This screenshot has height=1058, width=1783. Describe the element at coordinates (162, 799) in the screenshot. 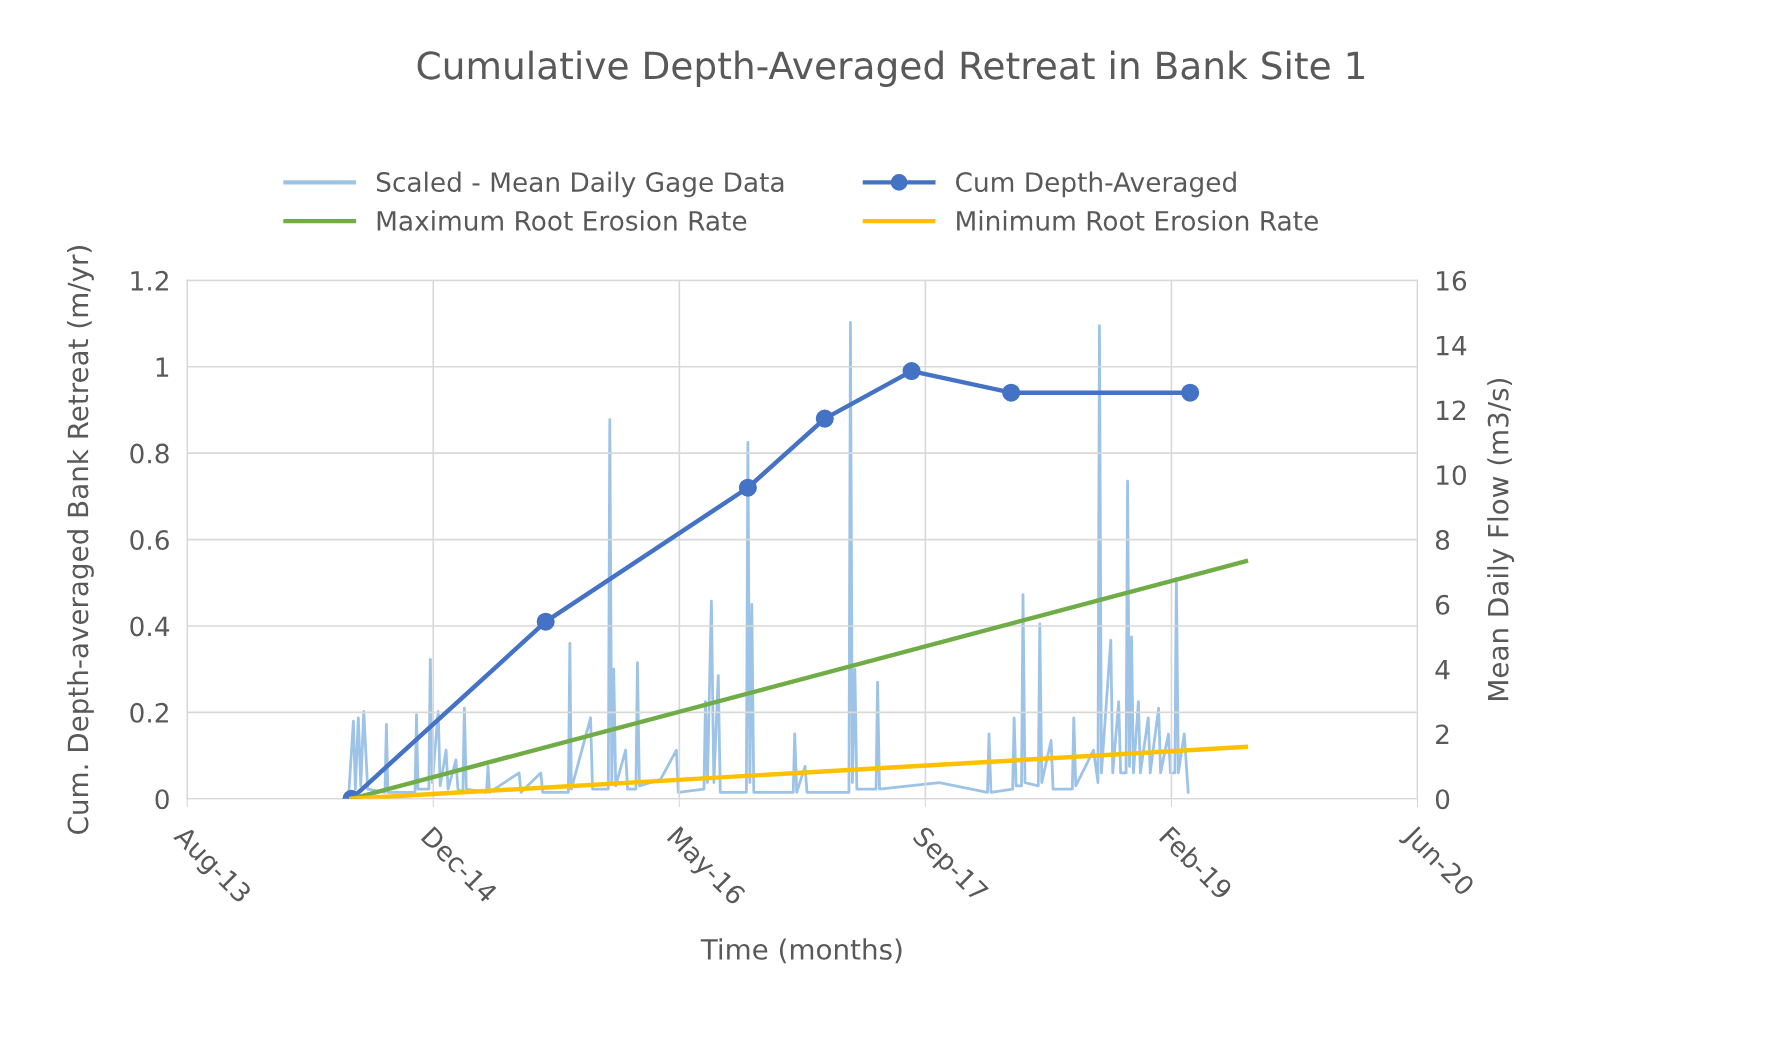

I see `y-tick-label: 0` at that location.